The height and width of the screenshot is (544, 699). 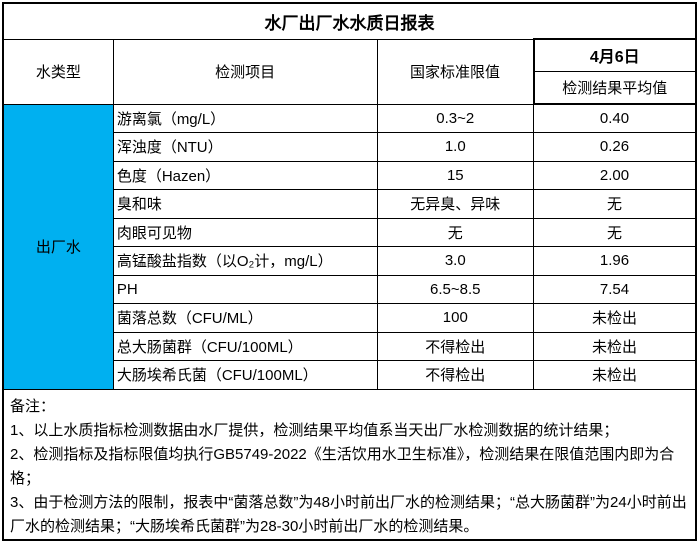 I want to click on table-row: 菌落总数（CFU/ML） 100 未检出, so click(x=350, y=318).